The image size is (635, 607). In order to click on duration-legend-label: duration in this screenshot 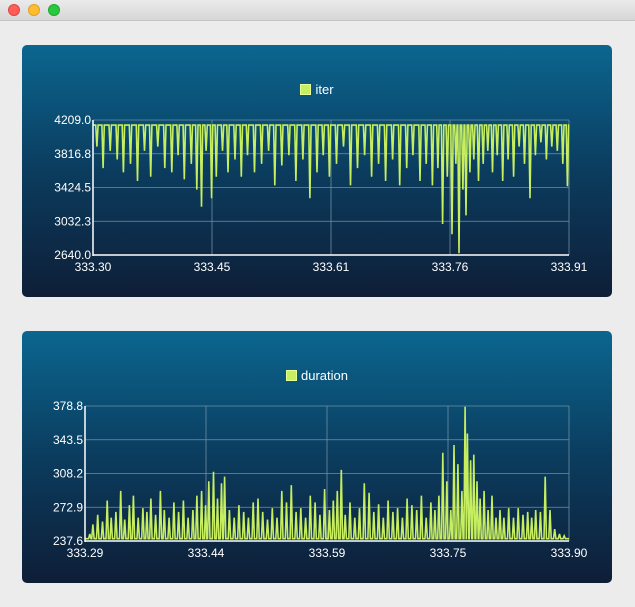, I will do `click(324, 375)`.